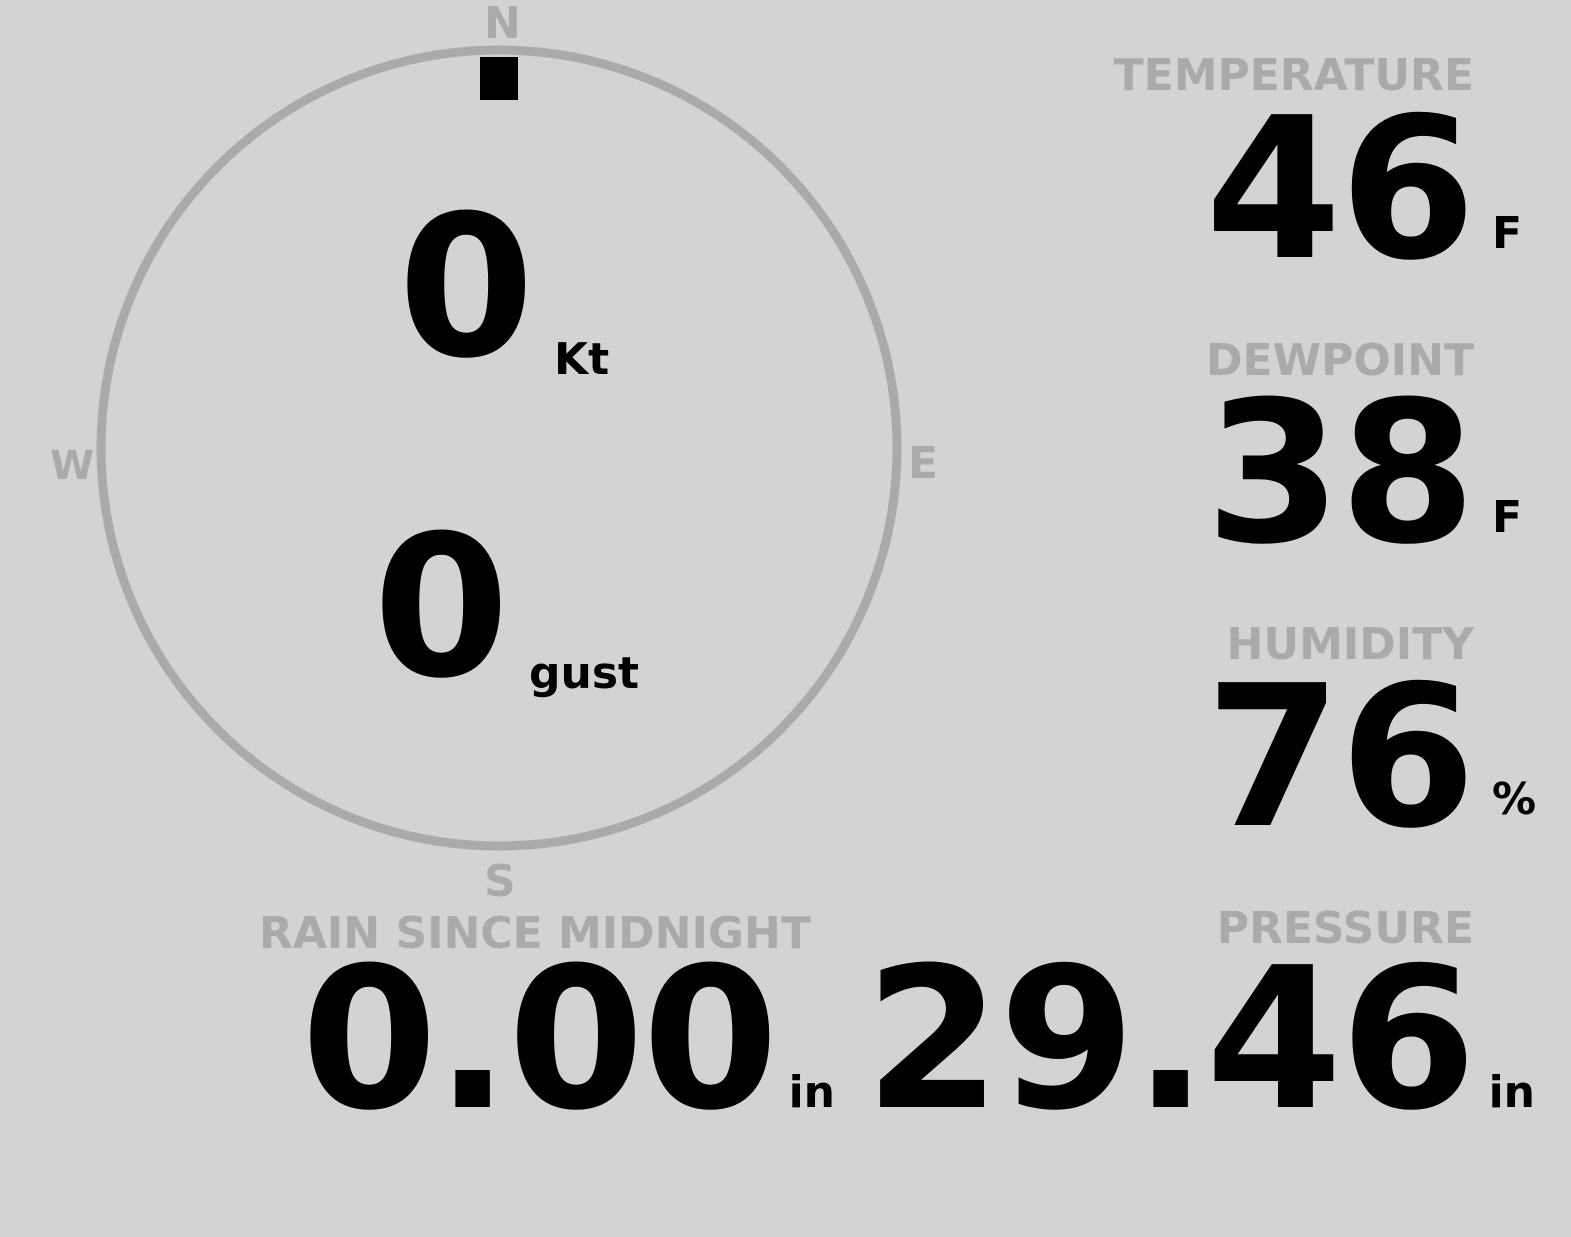 This screenshot has height=1237, width=1571. Describe the element at coordinates (502, 24) in the screenshot. I see `compass-north-label: N` at that location.